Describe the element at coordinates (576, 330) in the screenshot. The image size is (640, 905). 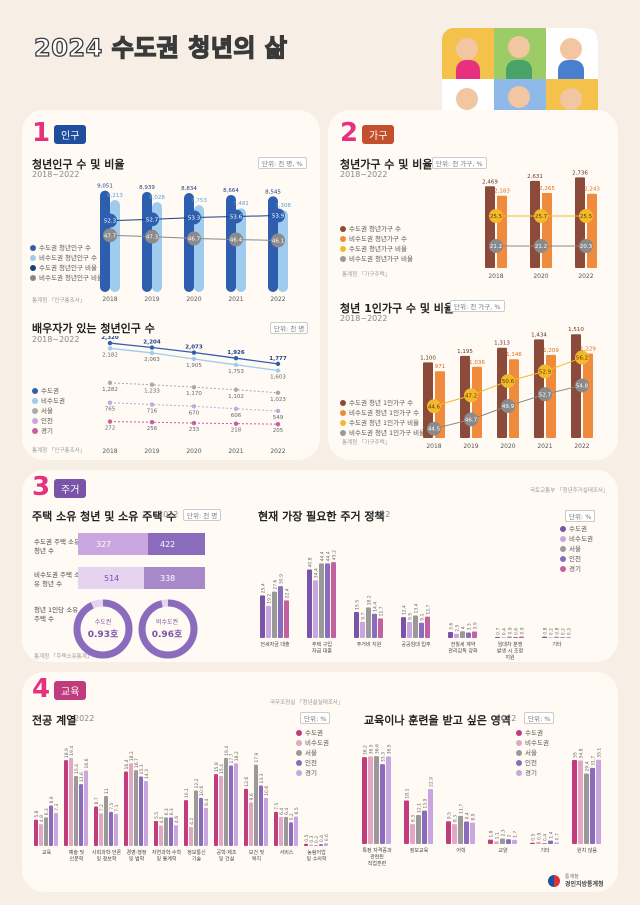
I see `bar-value-label: 1,510` at that location.